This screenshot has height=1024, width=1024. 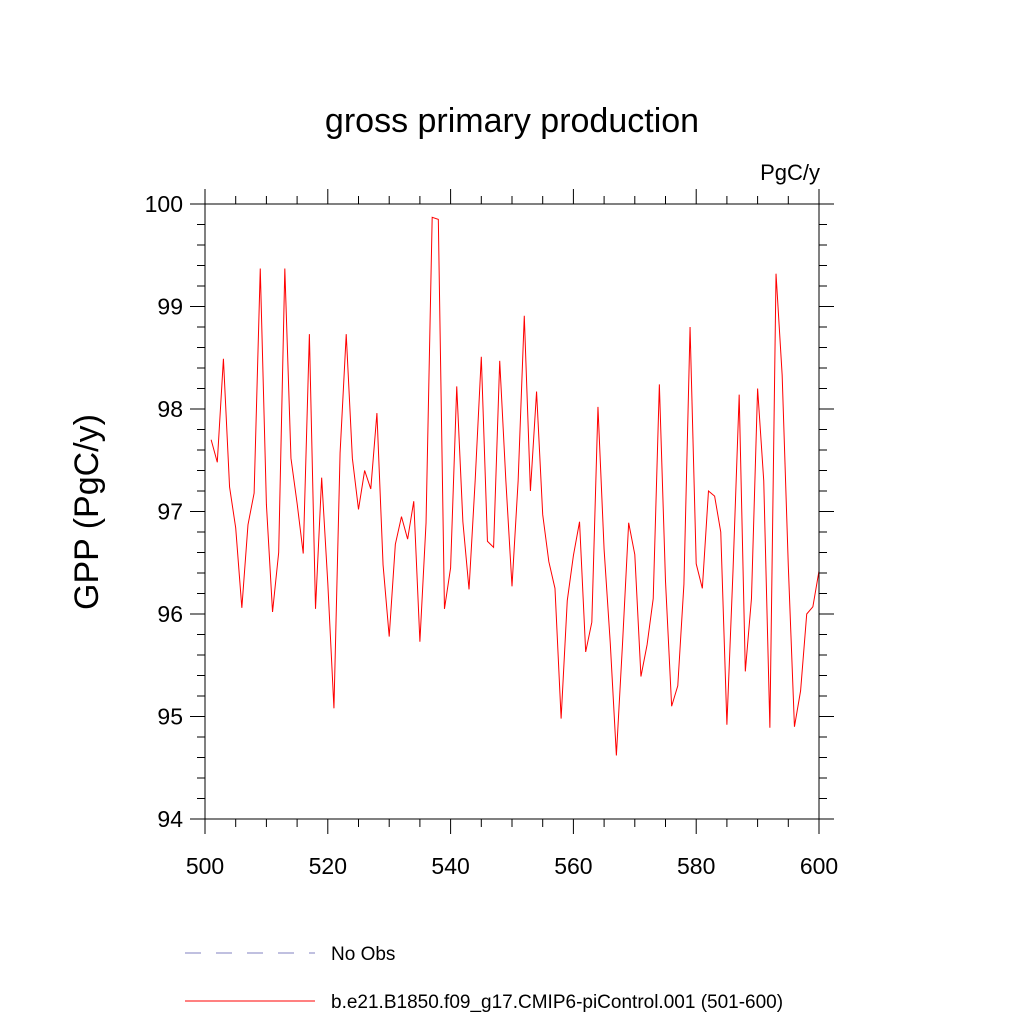 I want to click on x-tick-label: 560, so click(x=573, y=866).